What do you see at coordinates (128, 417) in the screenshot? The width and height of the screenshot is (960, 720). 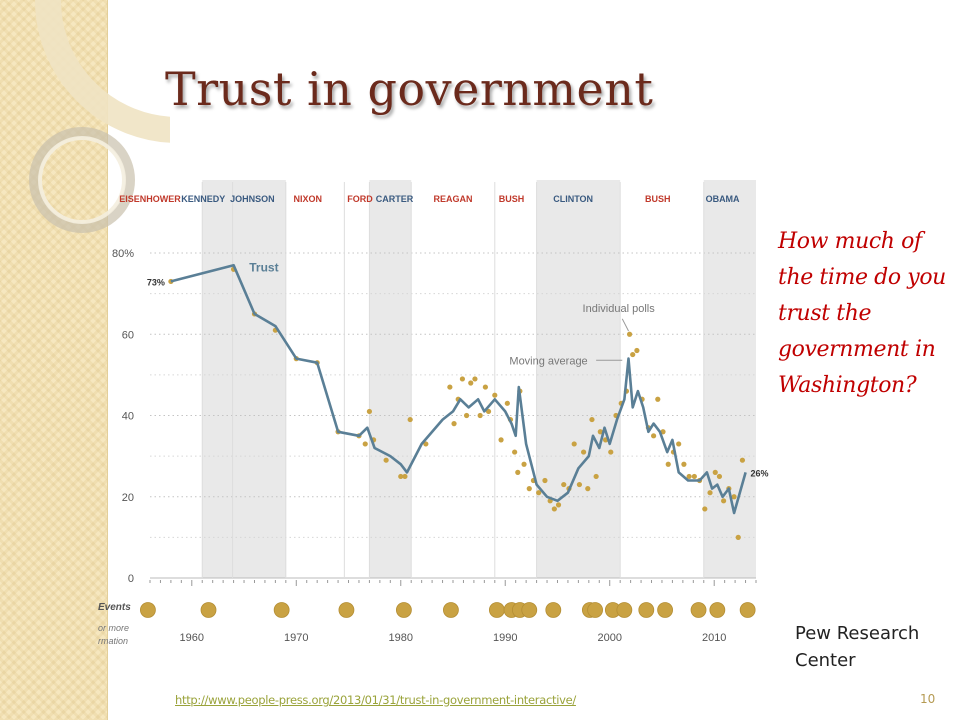 I see `y-tick-label: 40` at bounding box center [128, 417].